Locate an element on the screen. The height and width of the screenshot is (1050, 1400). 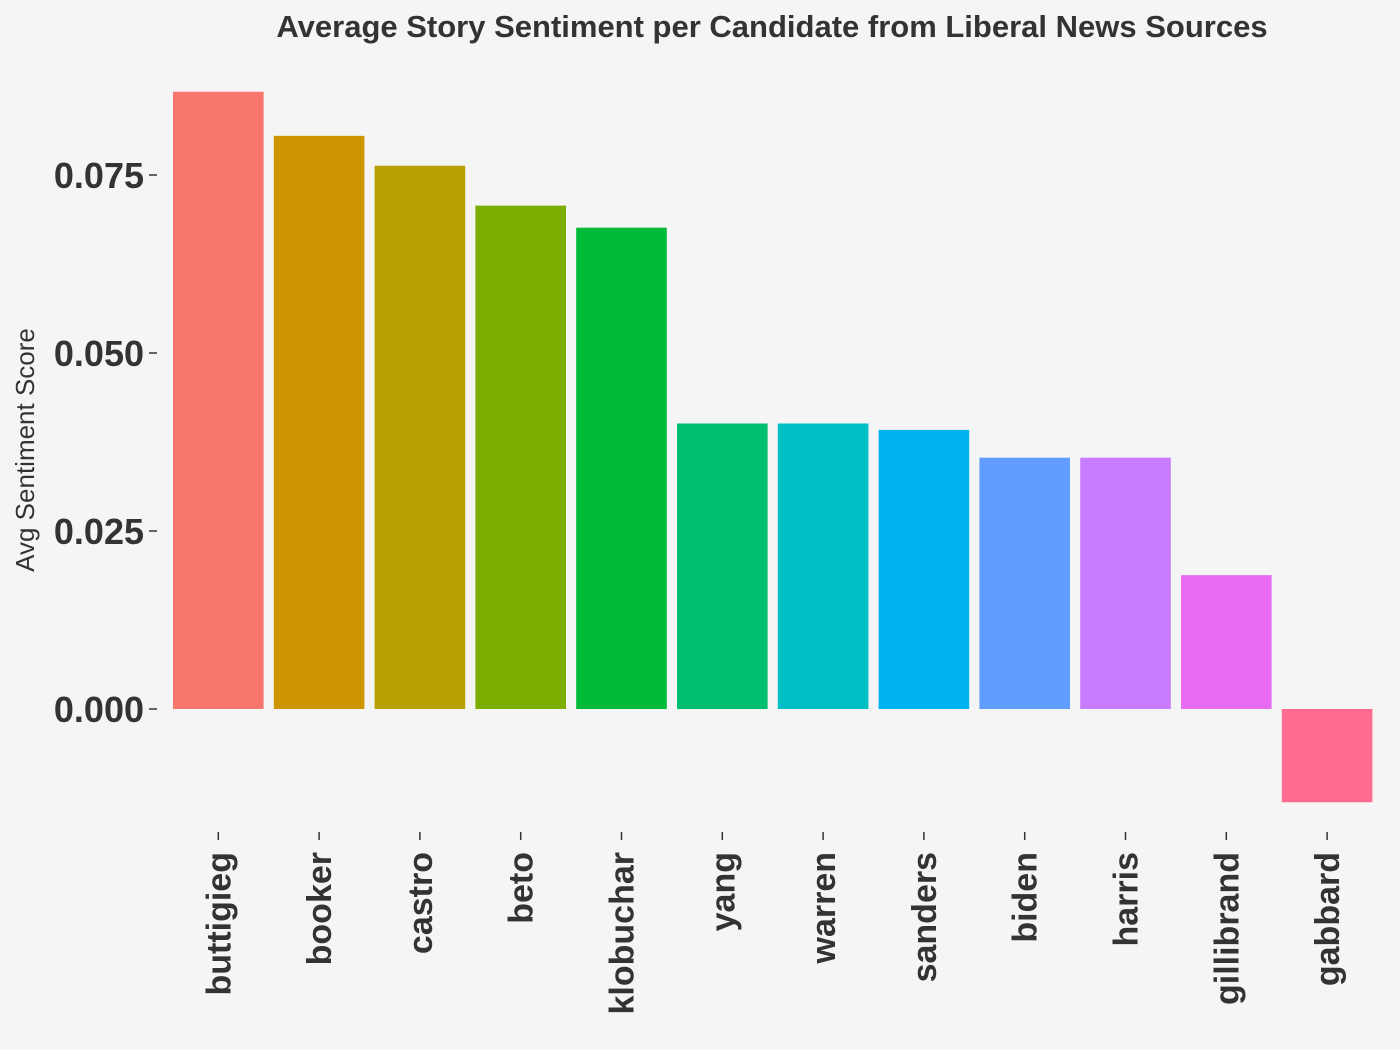
x-tick-label-warren: warren is located at coordinates (824, 908).